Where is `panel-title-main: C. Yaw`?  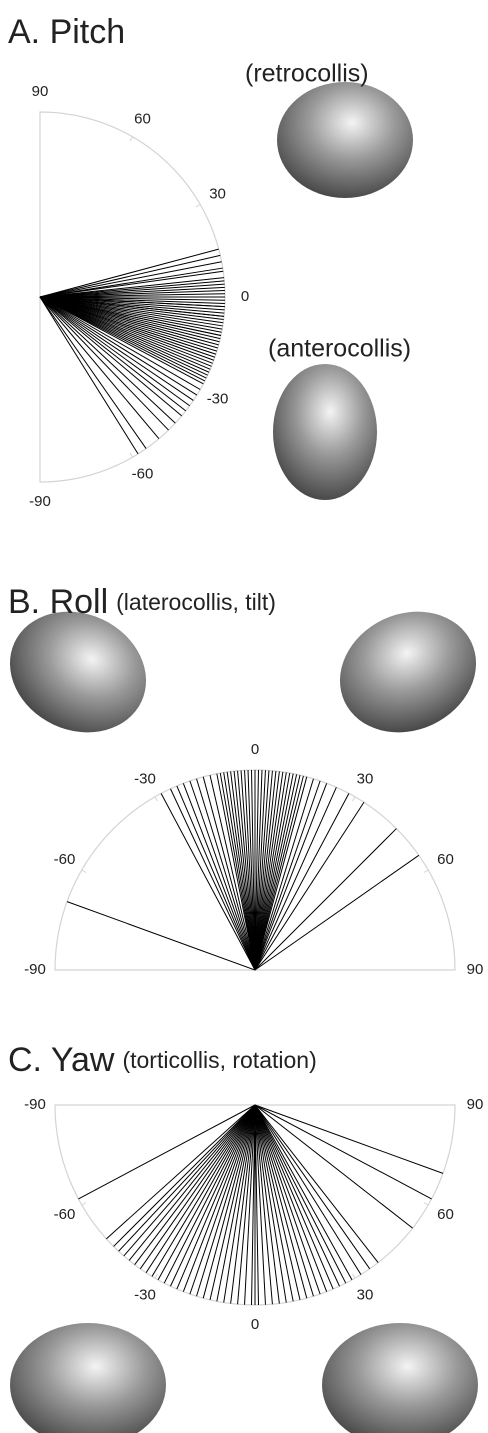
panel-title-main: C. Yaw is located at coordinates (61, 1060).